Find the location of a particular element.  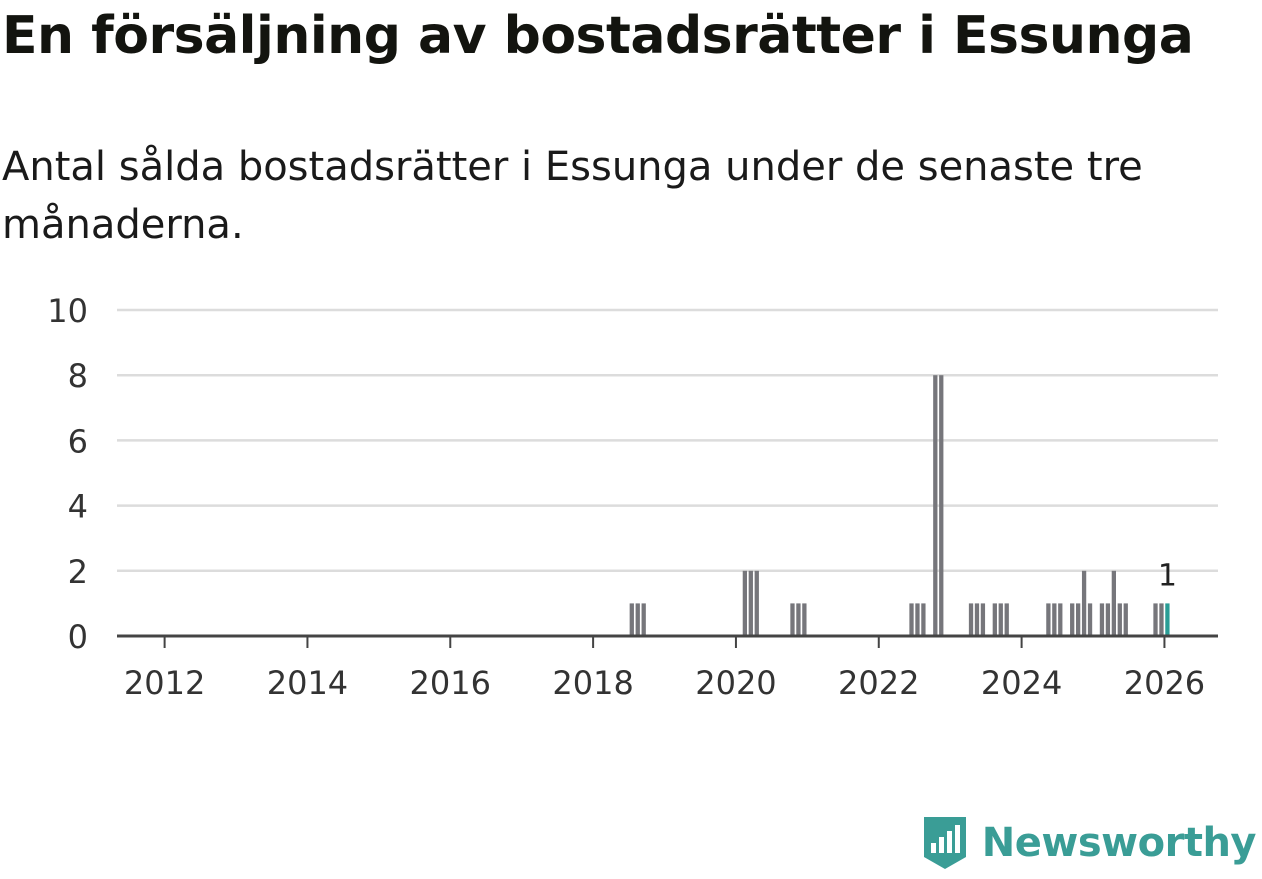

x-tick-label: 2026 is located at coordinates (1164, 683).